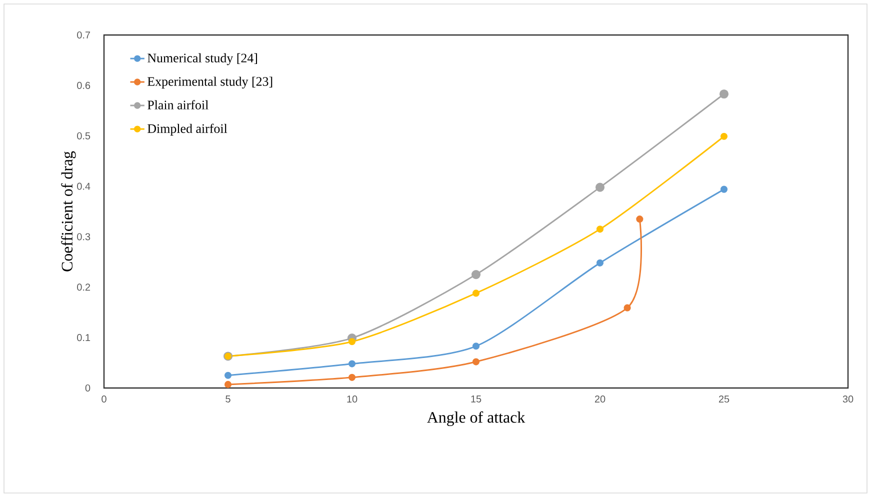 This screenshot has width=871, height=497. I want to click on x-axis-title: Angle of attack, so click(476, 418).